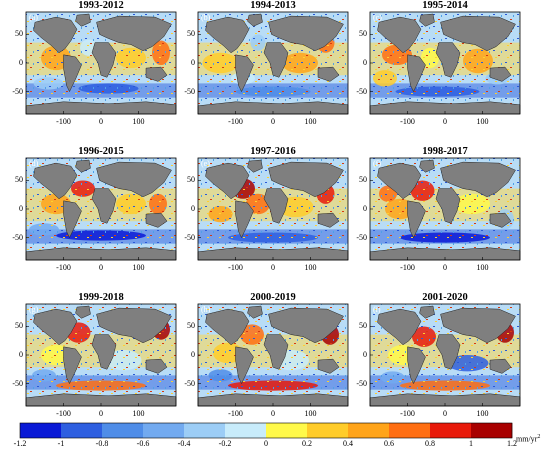 The height and width of the screenshot is (454, 550). Describe the element at coordinates (34, 163) in the screenshot. I see `panel-letter: (d)` at that location.